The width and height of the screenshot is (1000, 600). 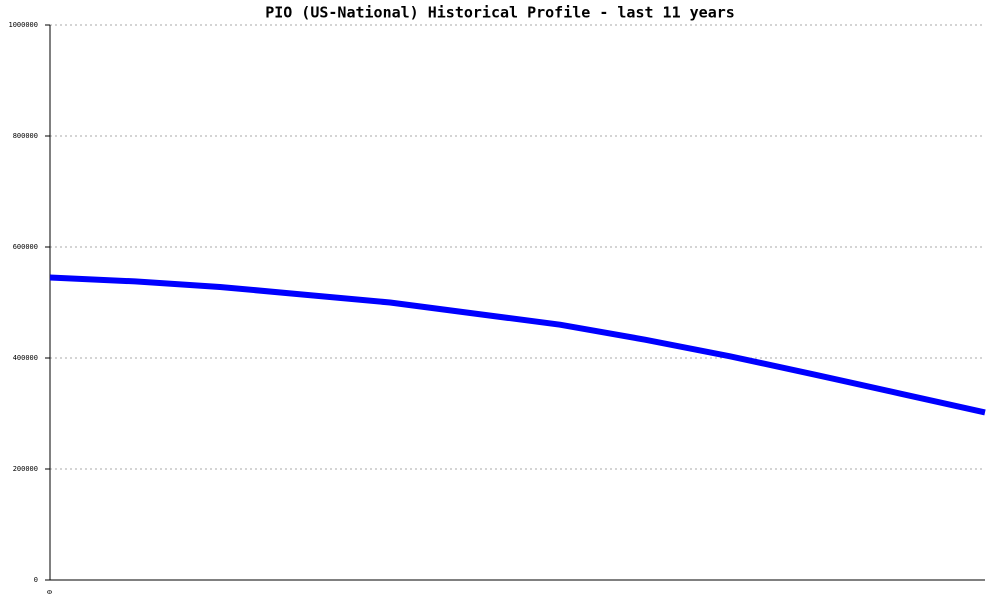 I want to click on y-tick-label: 0, so click(x=36, y=580).